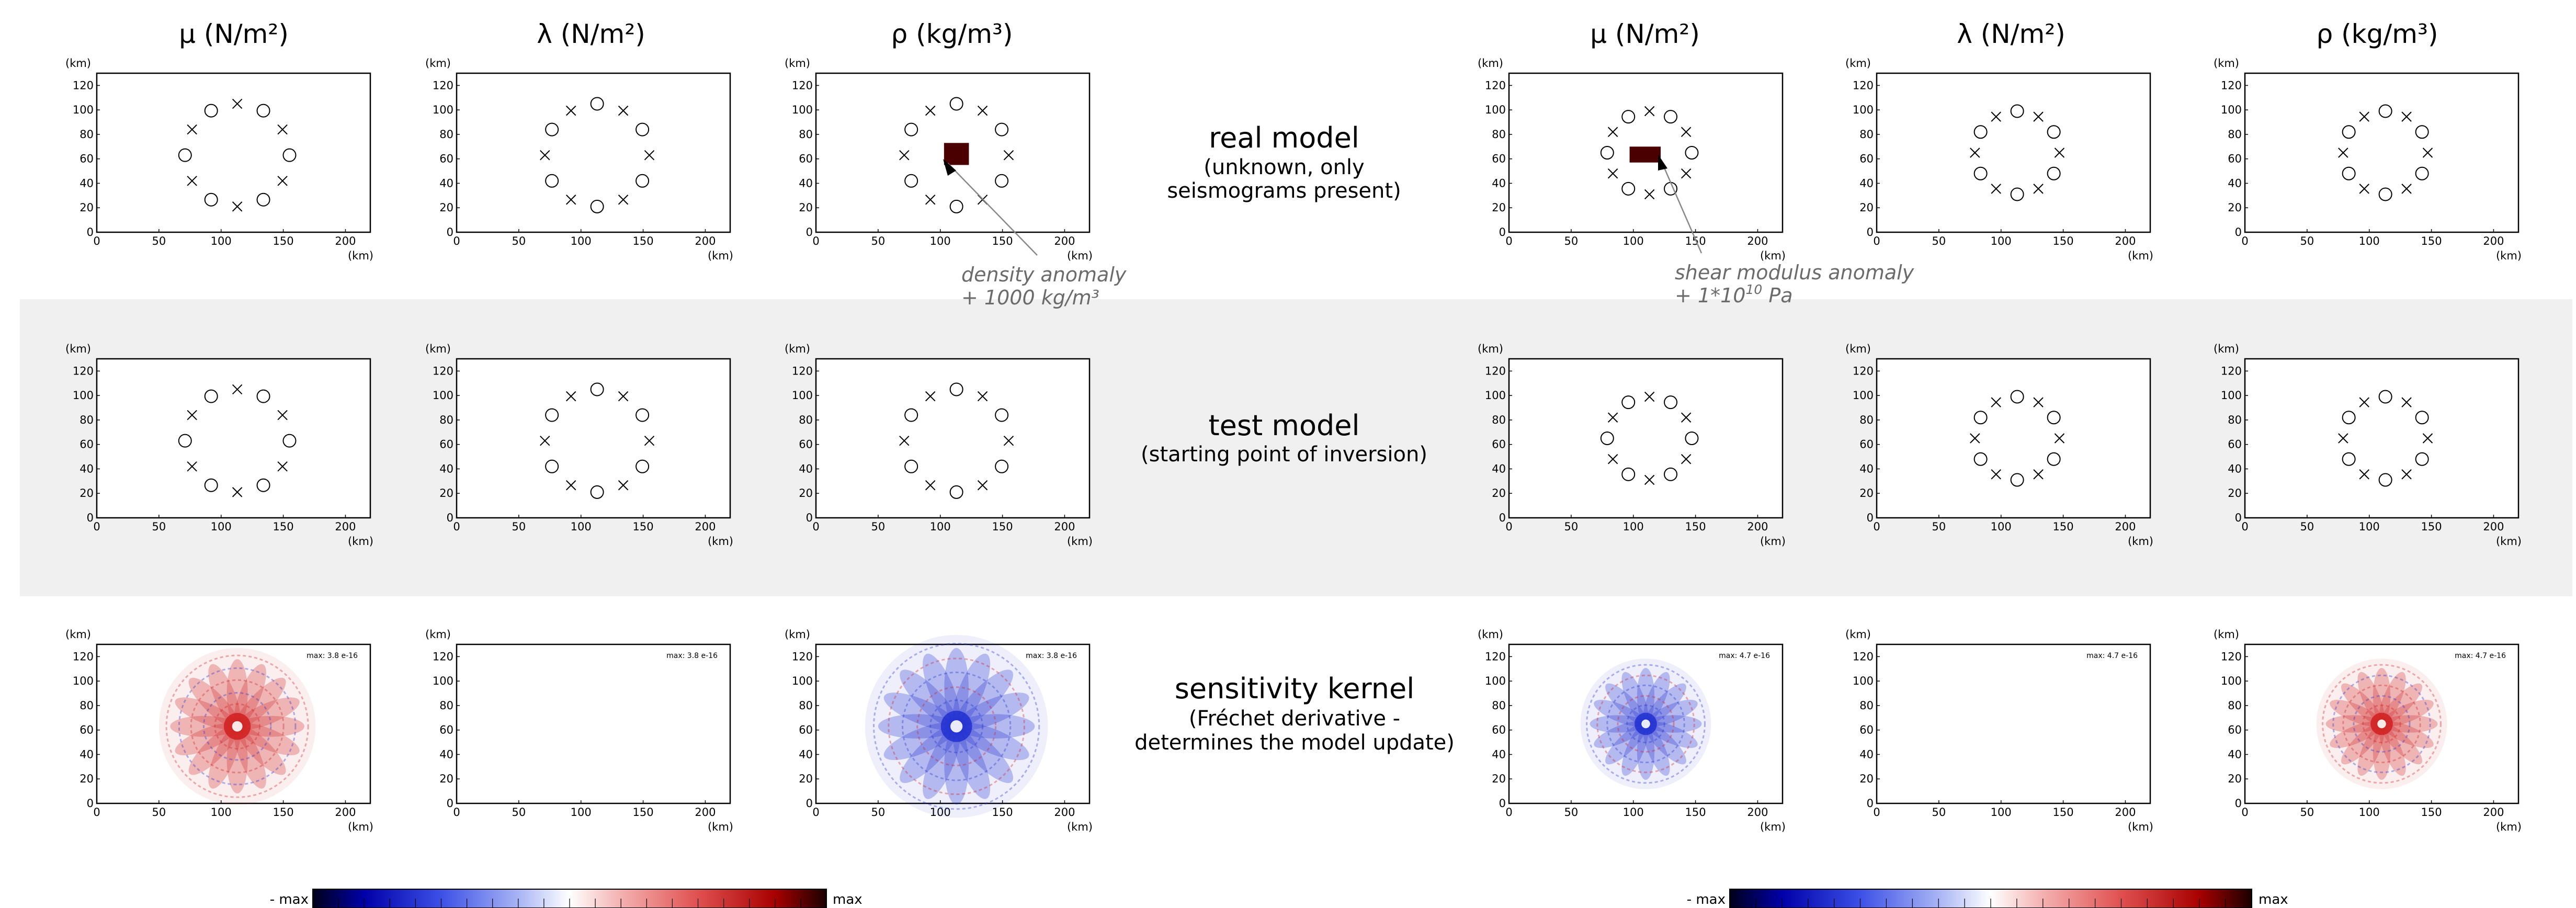  I want to click on y-tick-label: 100, so click(443, 110).